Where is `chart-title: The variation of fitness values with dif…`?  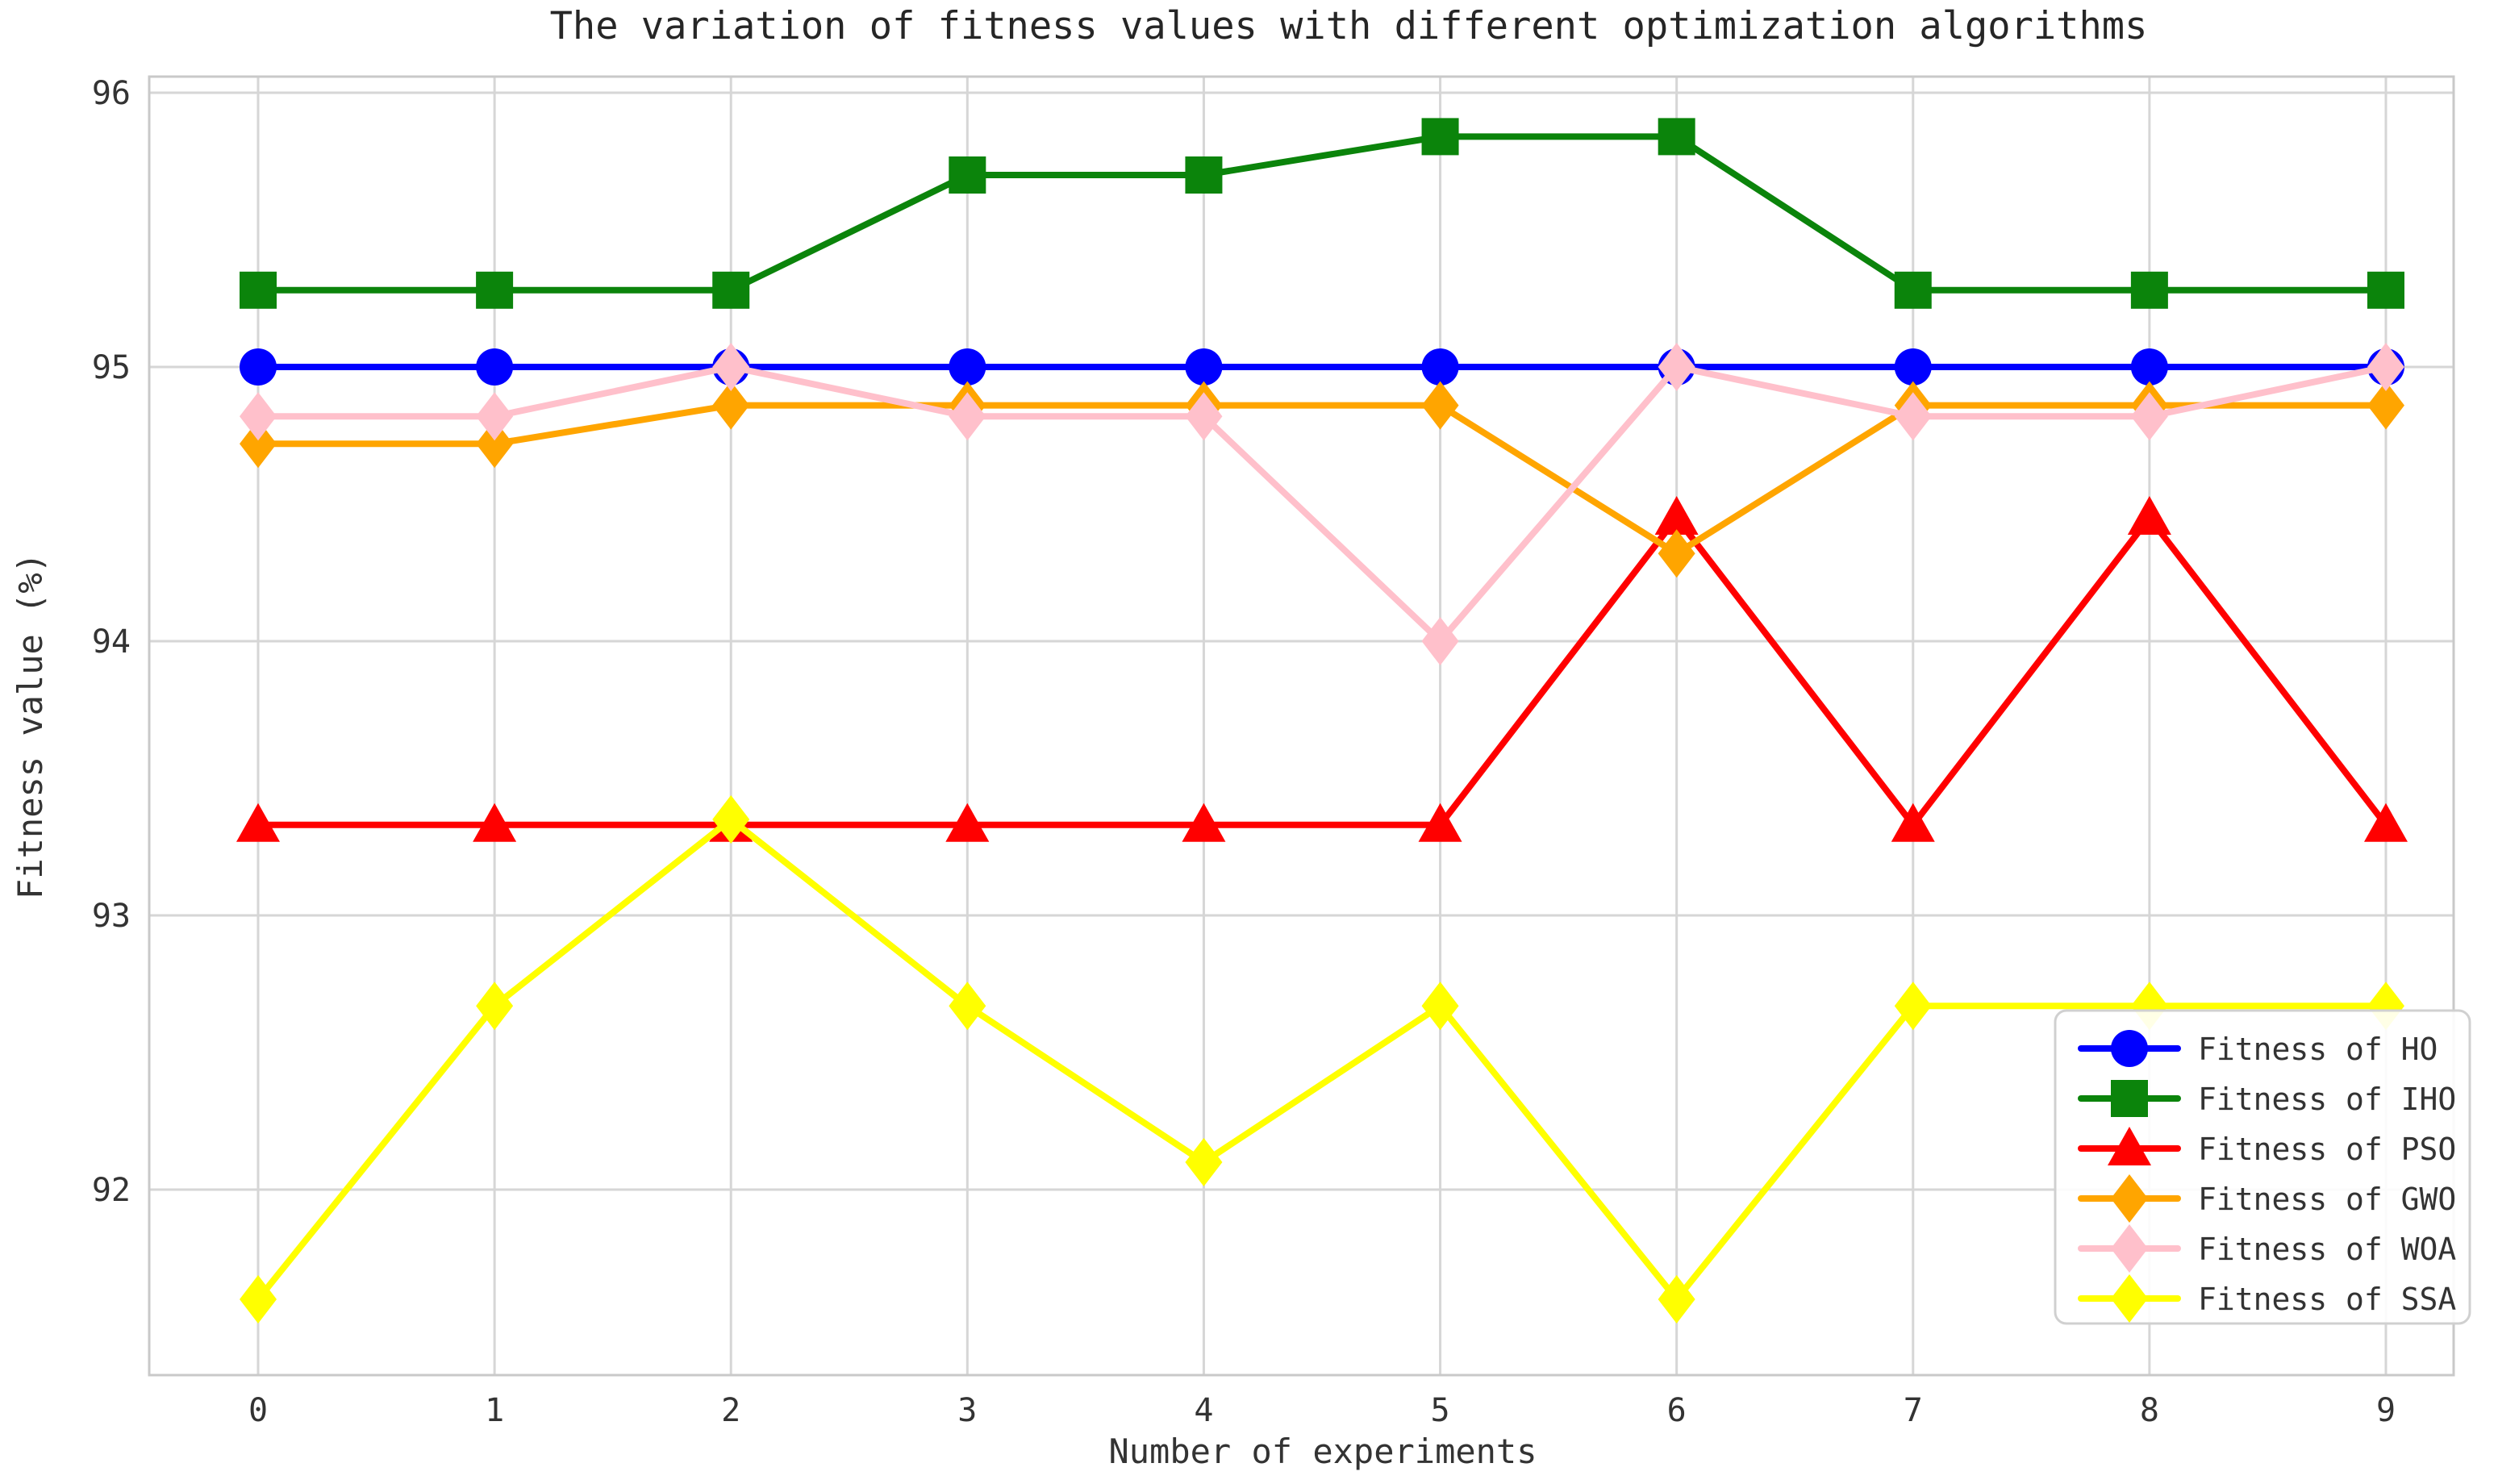 chart-title: The variation of fitness values with dif… is located at coordinates (1349, 26).